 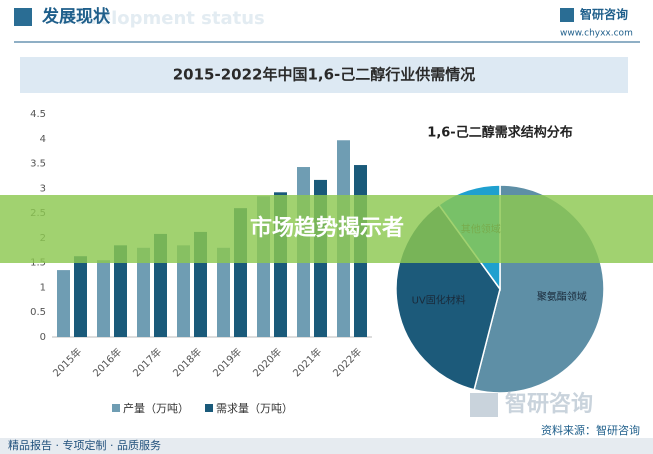 I want to click on y-tick-label: 0.5, so click(x=38, y=312).